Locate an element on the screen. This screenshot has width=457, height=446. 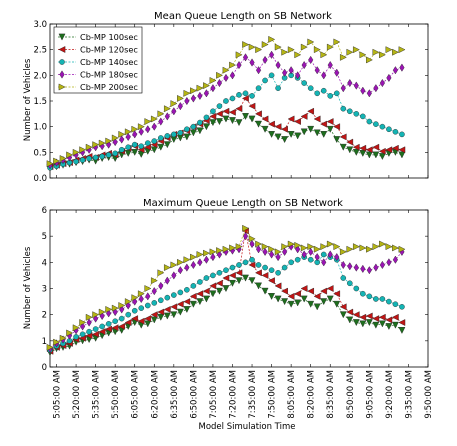
y-tick-label: 1.0 is located at coordinates (40, 128).